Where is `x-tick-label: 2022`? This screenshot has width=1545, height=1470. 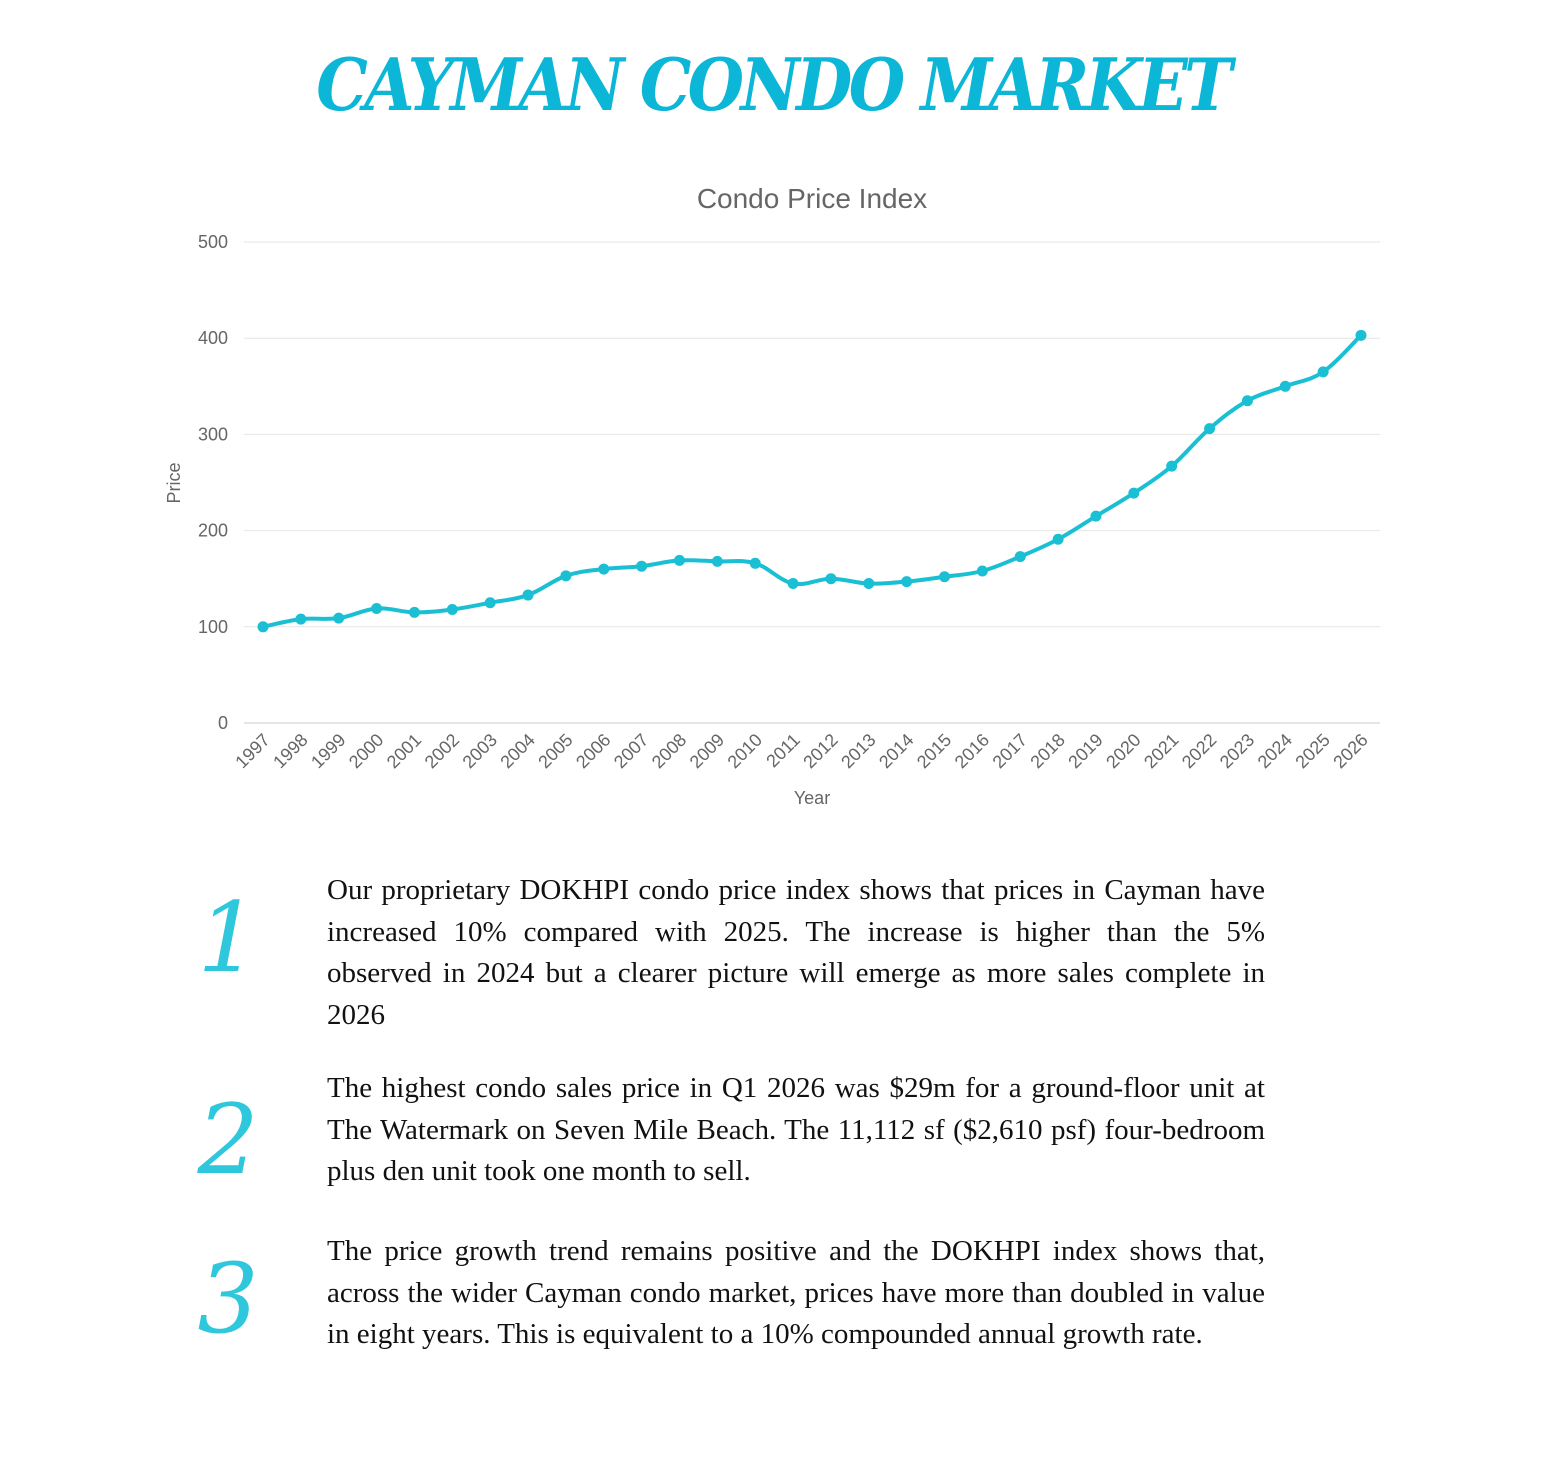 x-tick-label: 2022 is located at coordinates (1199, 751).